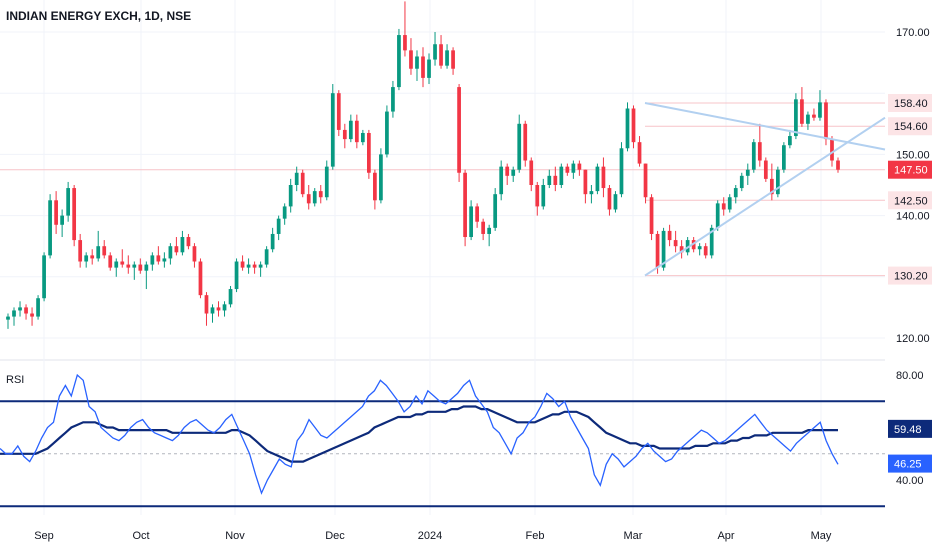 This screenshot has width=932, height=550. I want to click on rsi-ma-value-tag-bg, so click(910, 428).